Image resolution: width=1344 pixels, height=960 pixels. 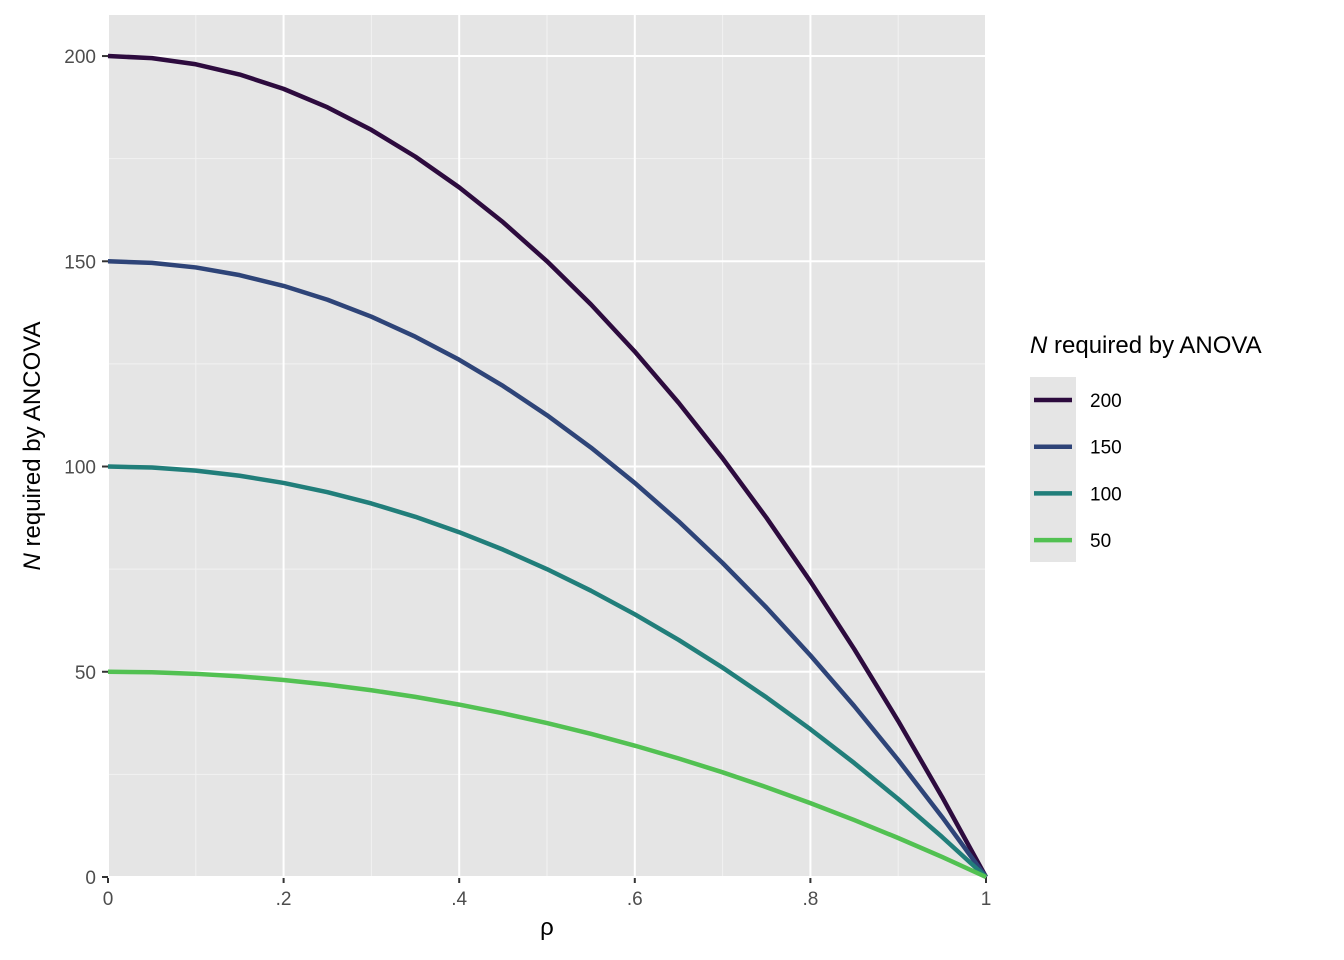 I want to click on y-tick-label: 100, so click(x=80, y=468).